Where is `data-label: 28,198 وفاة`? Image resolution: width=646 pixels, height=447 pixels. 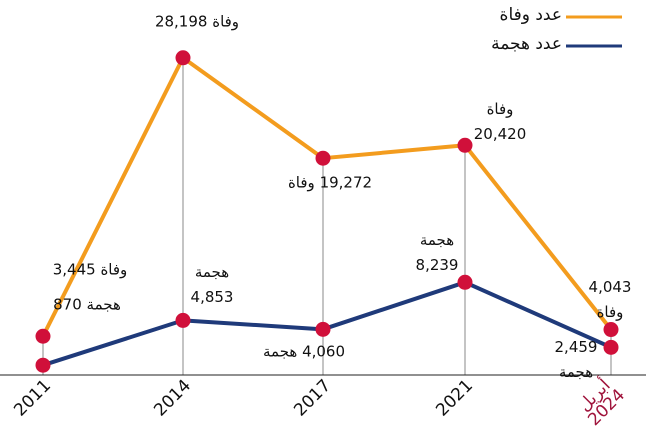 data-label: 28,198 وفاة is located at coordinates (197, 21).